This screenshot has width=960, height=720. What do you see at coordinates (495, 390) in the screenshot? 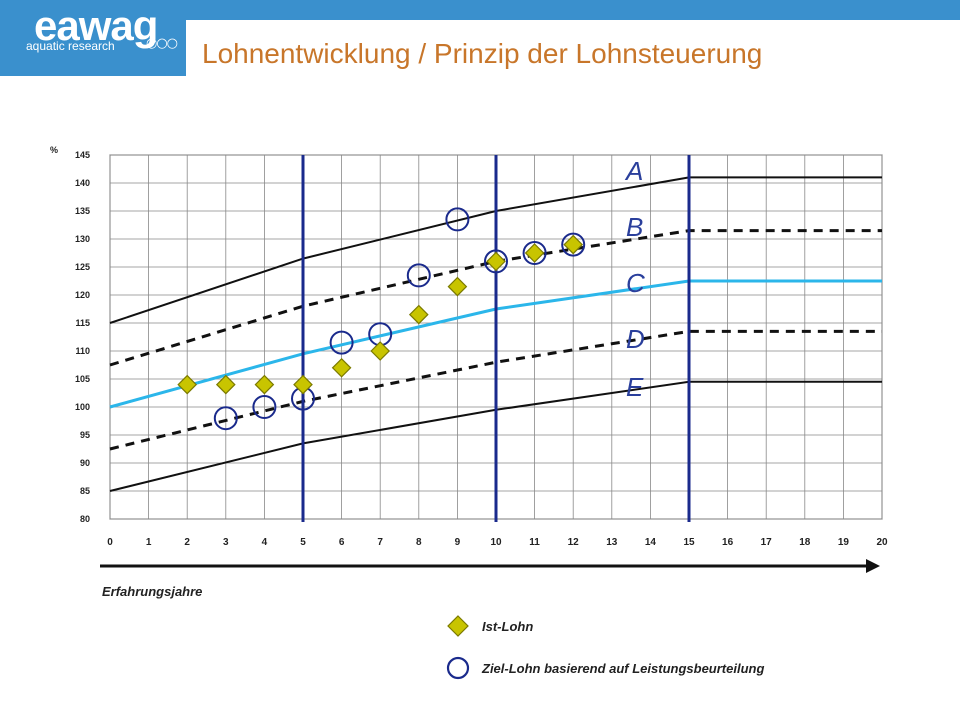
I see `dashed-band-curve` at bounding box center [495, 390].